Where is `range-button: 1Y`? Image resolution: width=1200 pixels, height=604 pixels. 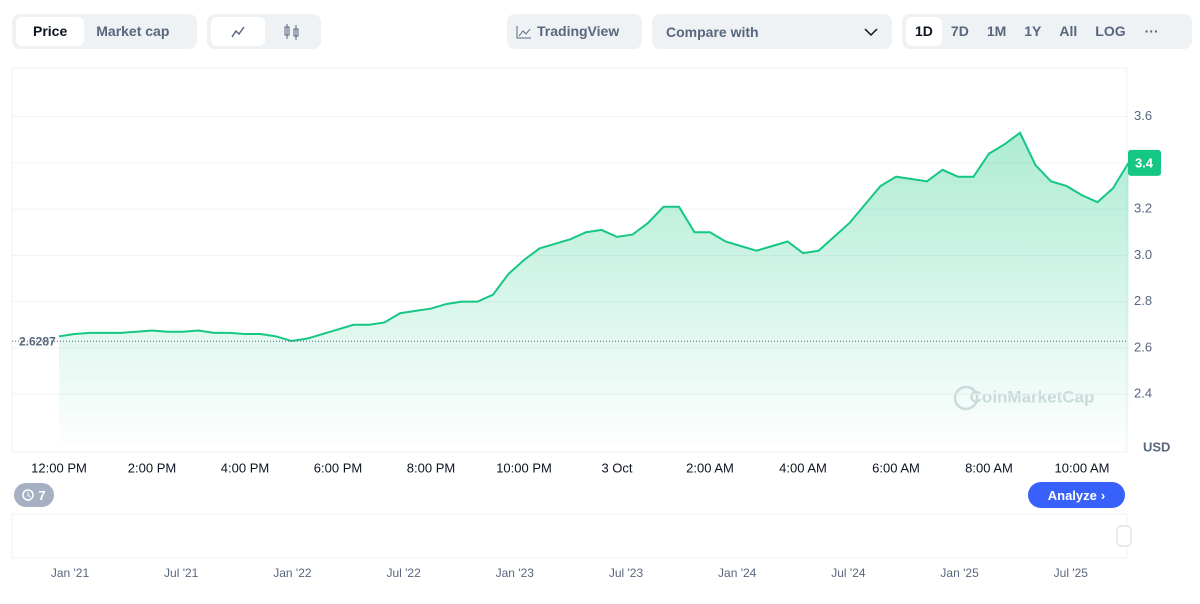 range-button: 1Y is located at coordinates (1033, 31).